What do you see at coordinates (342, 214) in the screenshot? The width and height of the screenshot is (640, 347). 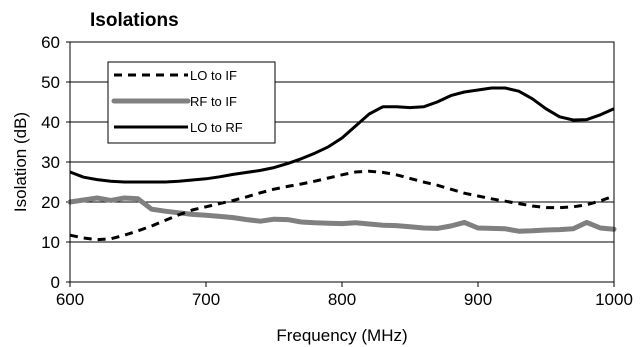 I see `series-line-rf-to-if` at bounding box center [342, 214].